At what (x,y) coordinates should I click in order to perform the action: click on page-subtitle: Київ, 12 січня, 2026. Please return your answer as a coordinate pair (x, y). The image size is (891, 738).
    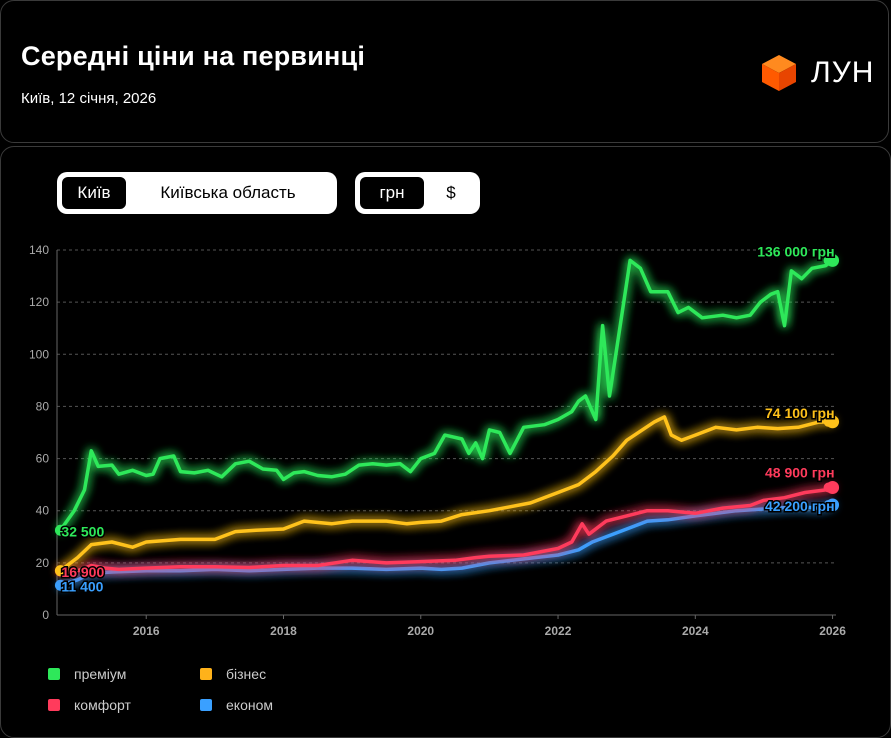
    Looking at the image, I should click on (89, 98).